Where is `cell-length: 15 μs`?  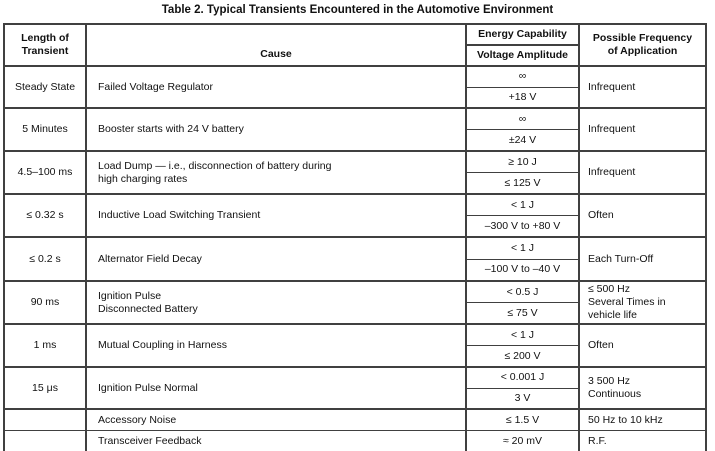 cell-length: 15 μs is located at coordinates (45, 387).